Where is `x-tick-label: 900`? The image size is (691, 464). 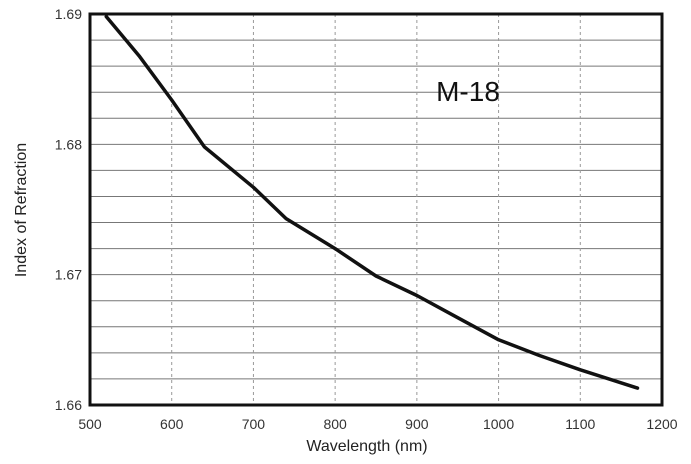
x-tick-label: 900 is located at coordinates (417, 424).